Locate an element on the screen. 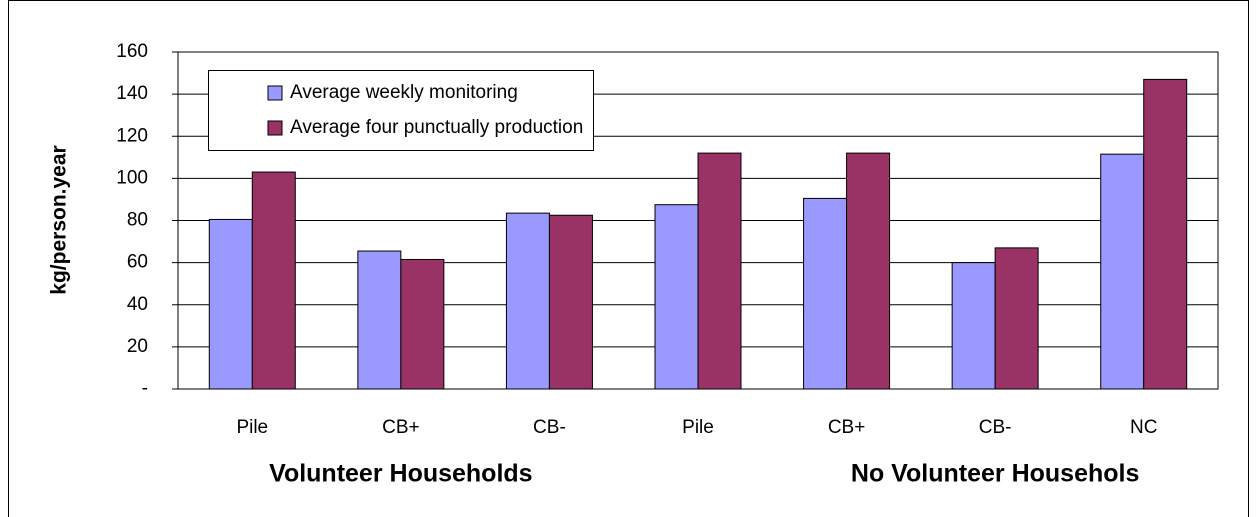 The image size is (1257, 517). y-tick-label: 20 is located at coordinates (137, 346).